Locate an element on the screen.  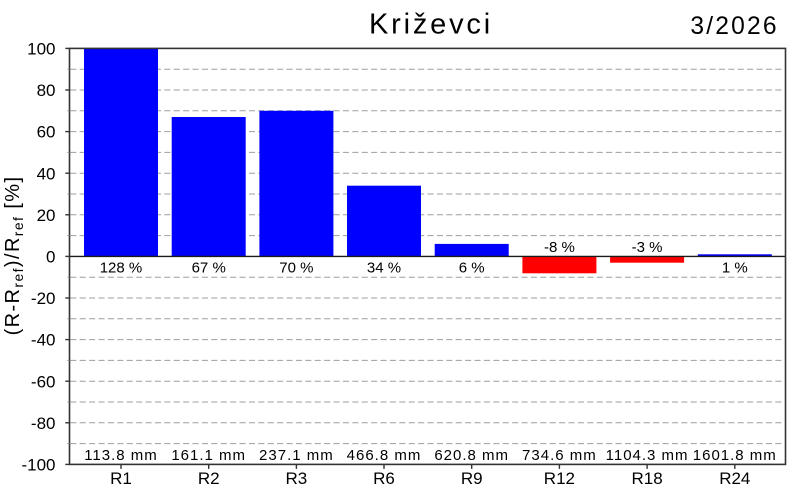
svg-text: 1 % is located at coordinates (735, 267).